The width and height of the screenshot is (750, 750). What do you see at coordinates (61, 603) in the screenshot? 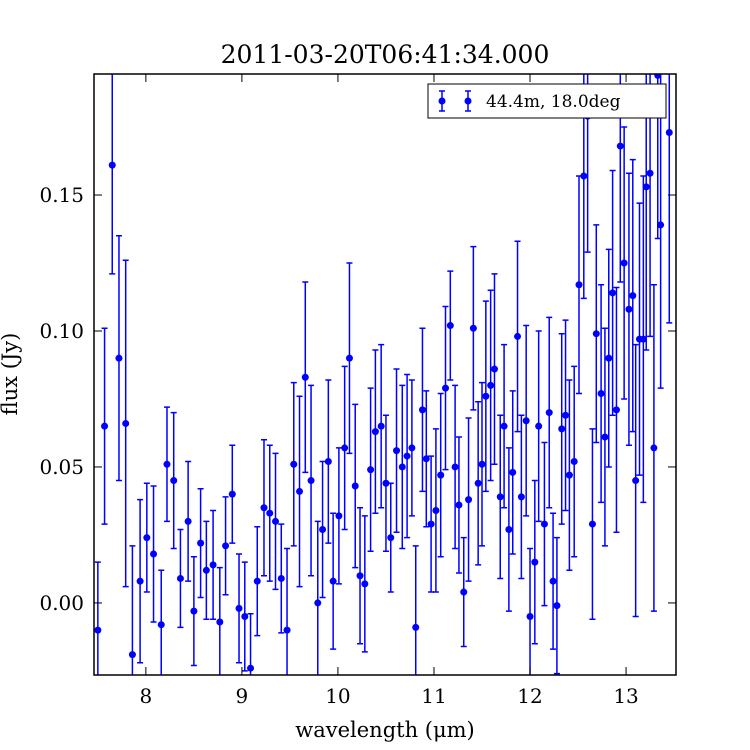
I see `y-tick-label: 0.00` at bounding box center [61, 603].